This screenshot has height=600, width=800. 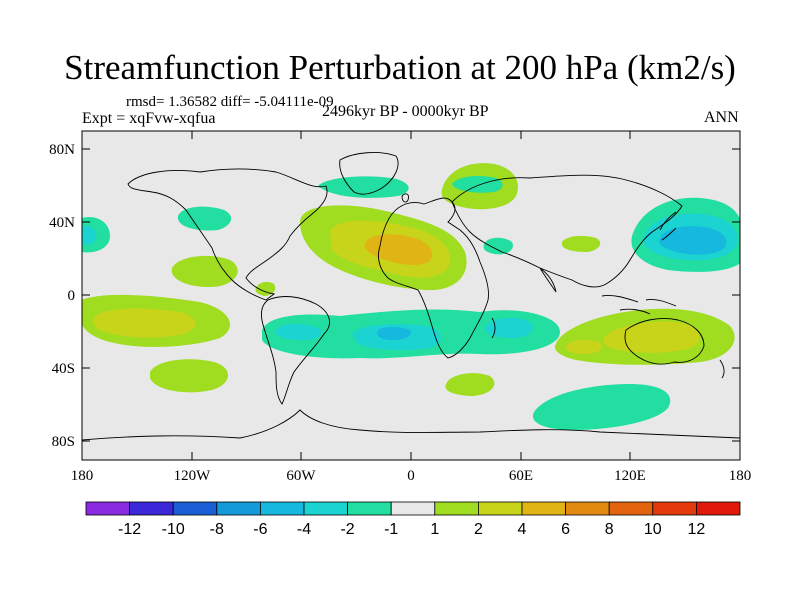 What do you see at coordinates (62, 223) in the screenshot?
I see `lat-tick-label: 40N` at bounding box center [62, 223].